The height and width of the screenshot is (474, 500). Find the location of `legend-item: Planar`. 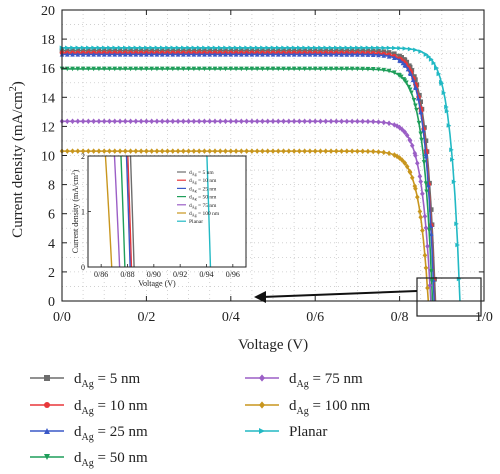

legend-item: Planar is located at coordinates (286, 432).